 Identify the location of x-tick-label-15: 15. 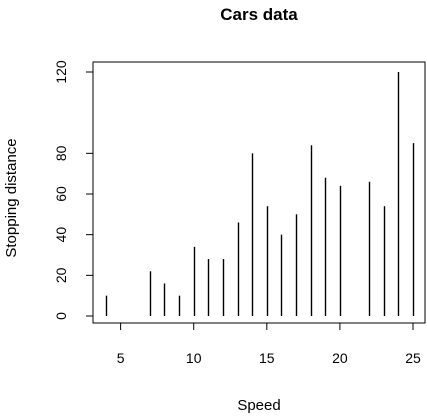
(267, 358).